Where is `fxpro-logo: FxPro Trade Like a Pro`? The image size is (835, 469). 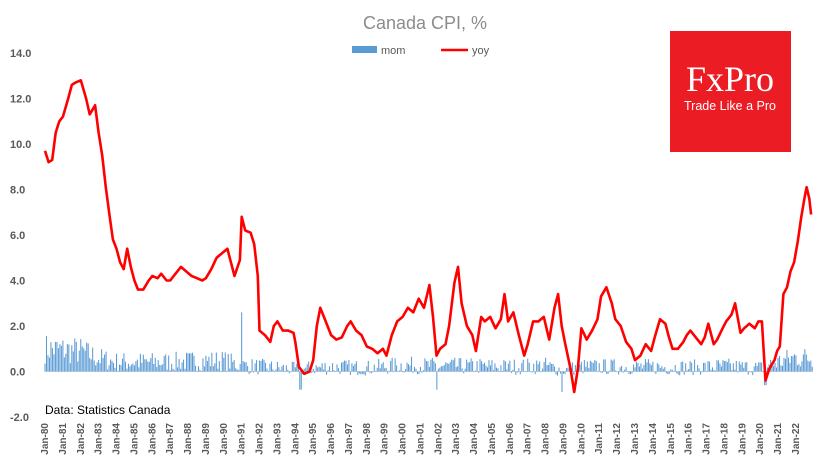
fxpro-logo: FxPro Trade Like a Pro is located at coordinates (730, 91).